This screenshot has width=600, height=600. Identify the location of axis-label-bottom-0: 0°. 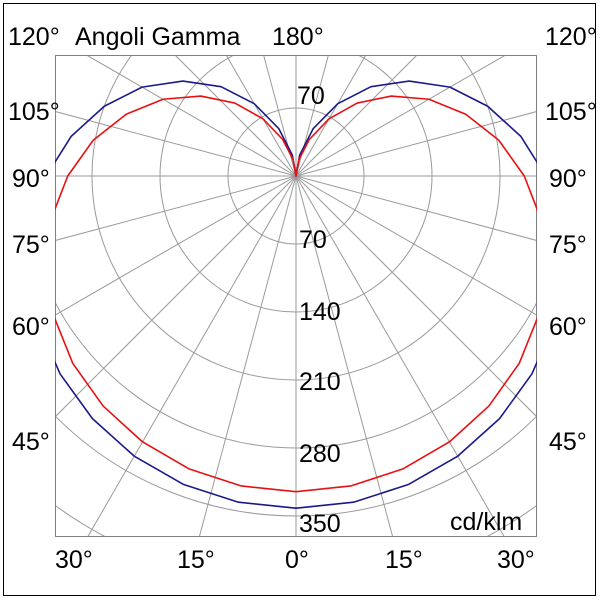
(297, 560).